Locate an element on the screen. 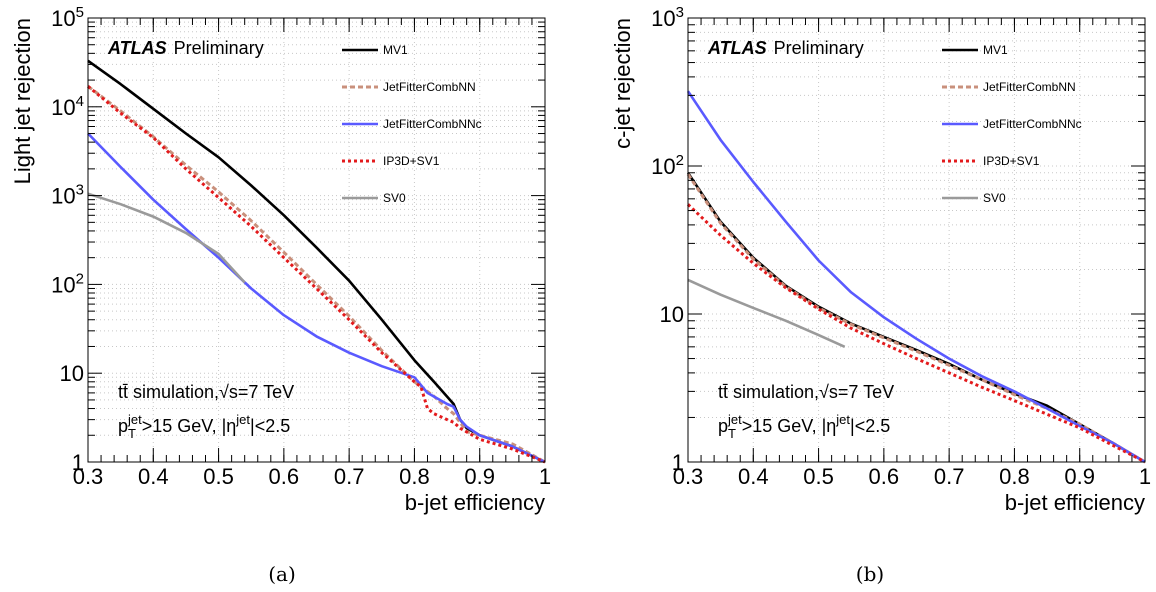 This screenshot has width=1156, height=592. panel-caption: (a) is located at coordinates (282, 574).